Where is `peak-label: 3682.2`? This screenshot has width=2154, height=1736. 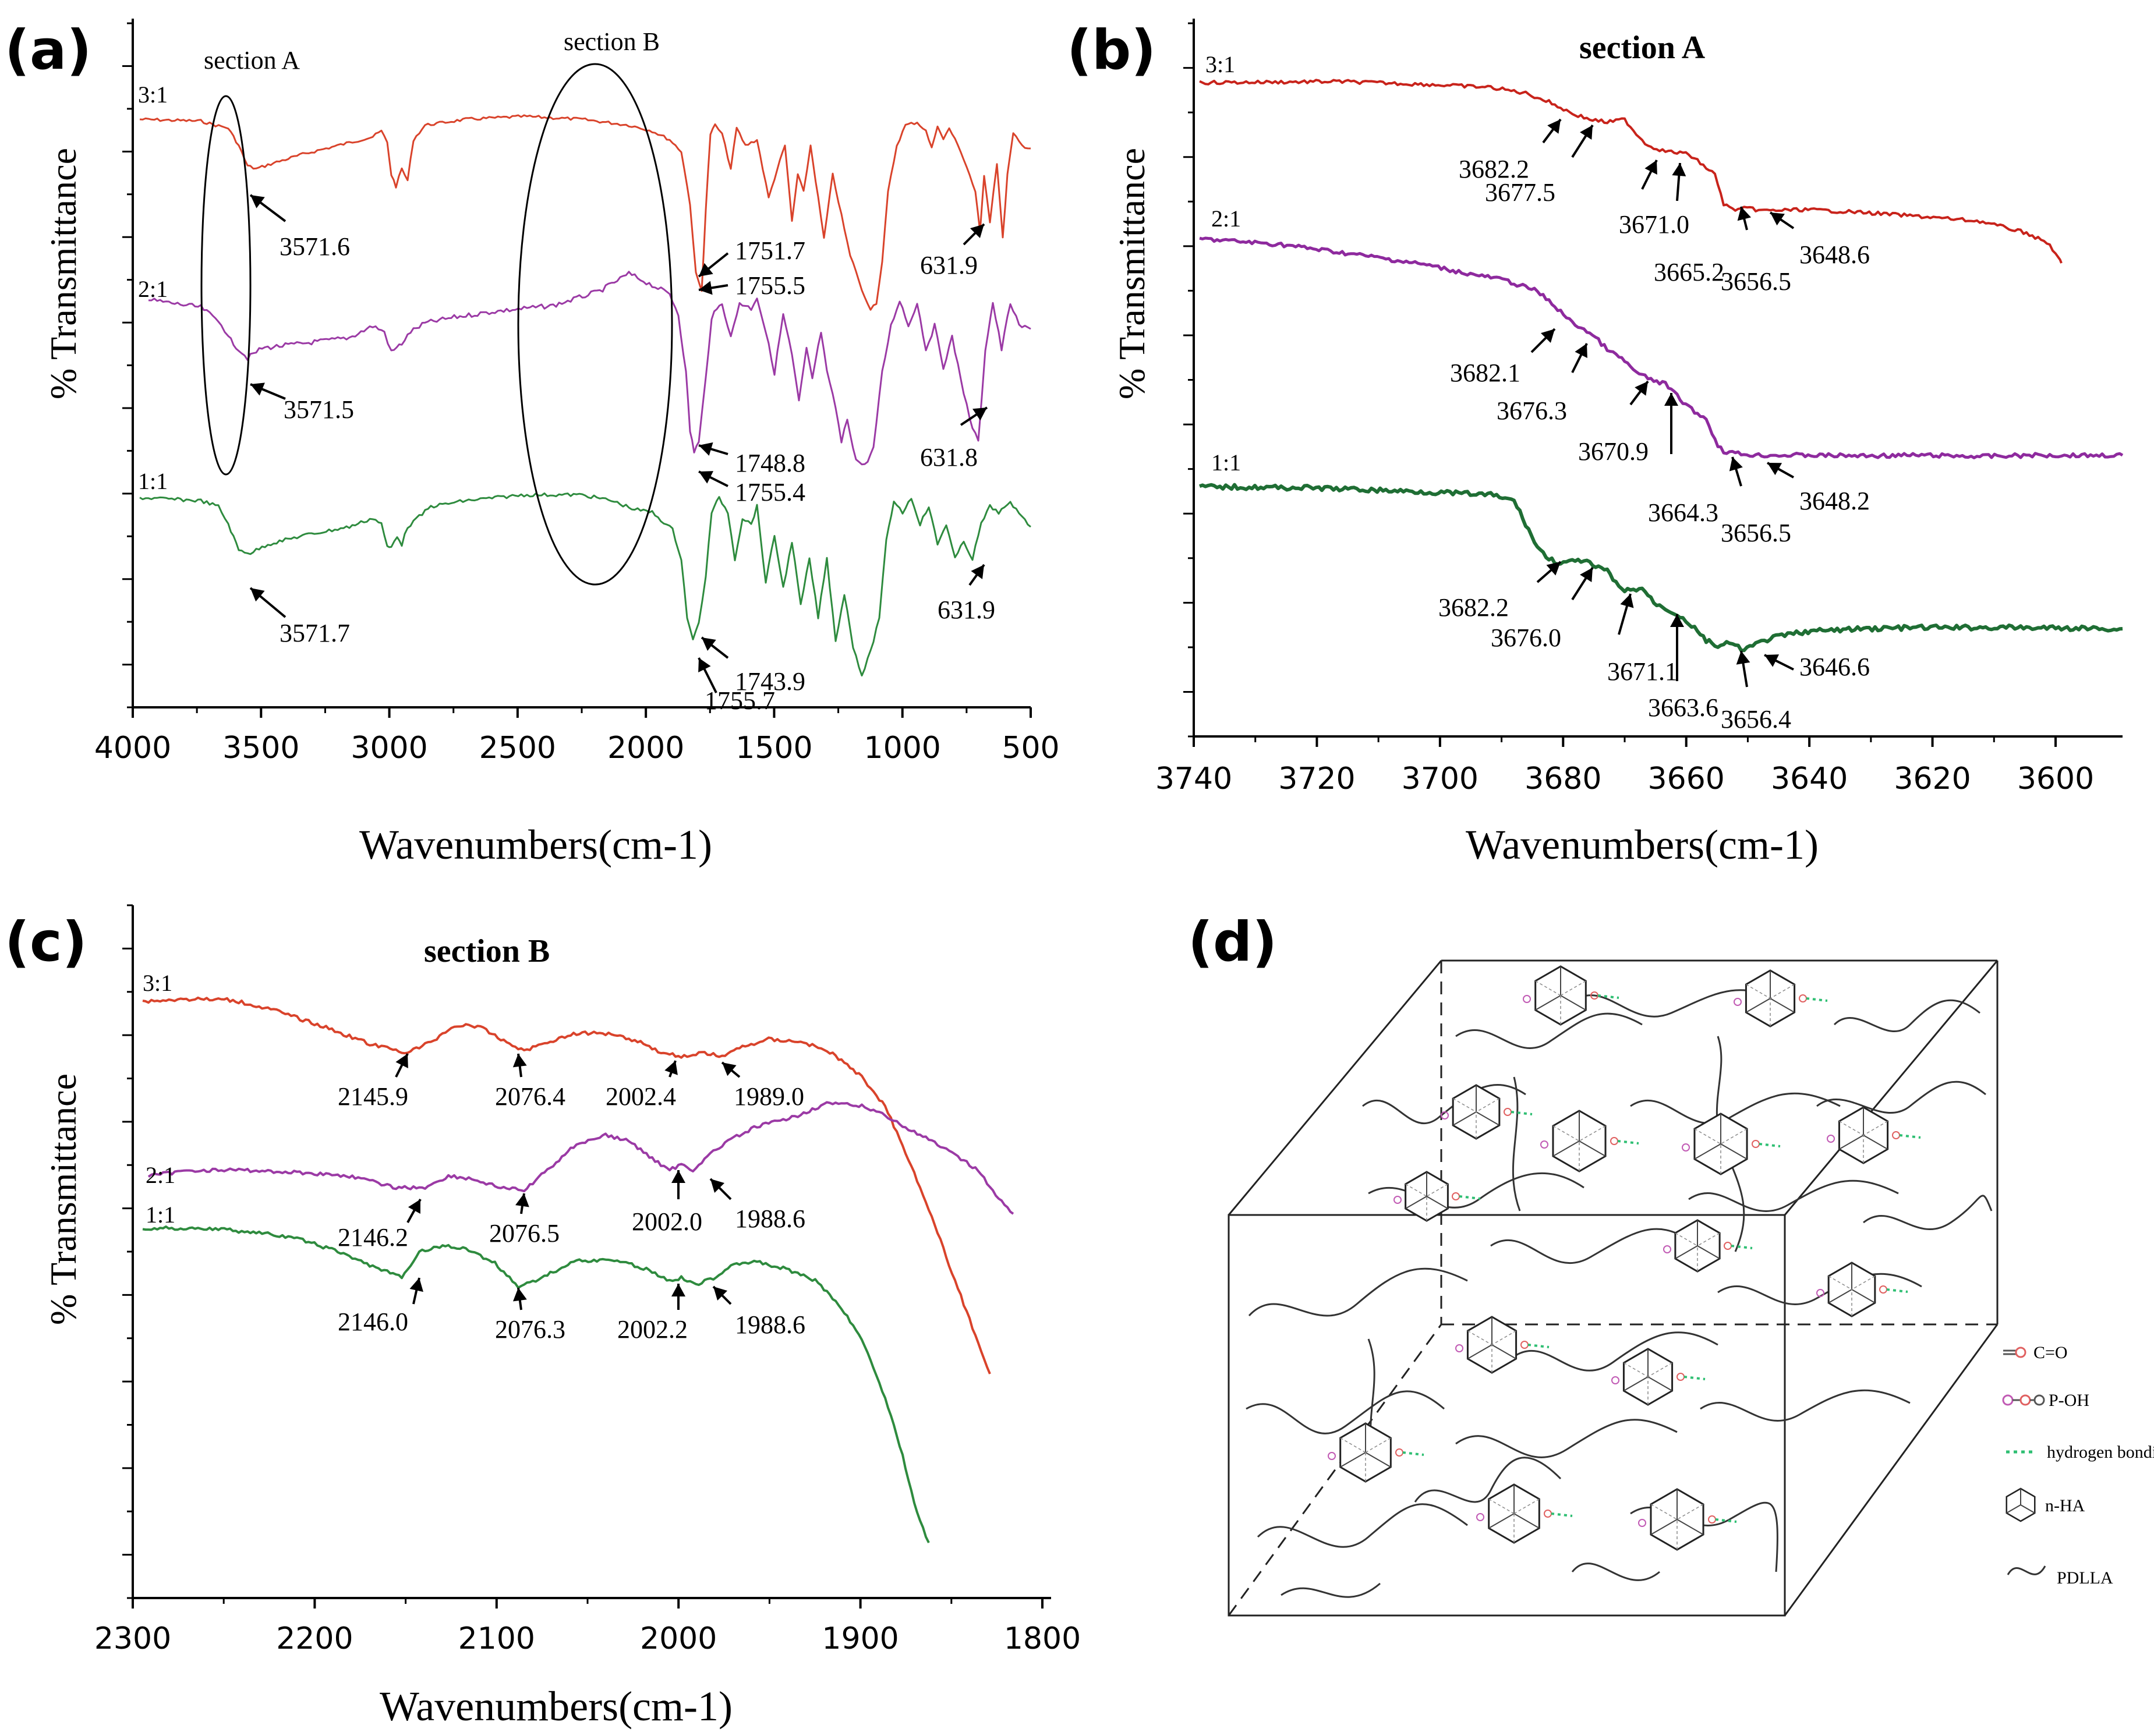 peak-label: 3682.2 is located at coordinates (1473, 607).